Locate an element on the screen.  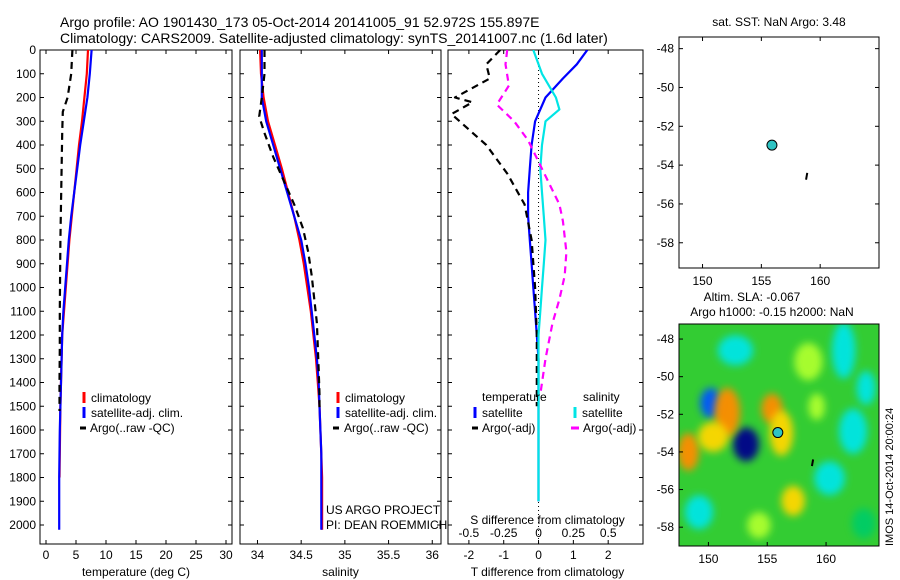
x-tick-label: 15 is located at coordinates (136, 555).